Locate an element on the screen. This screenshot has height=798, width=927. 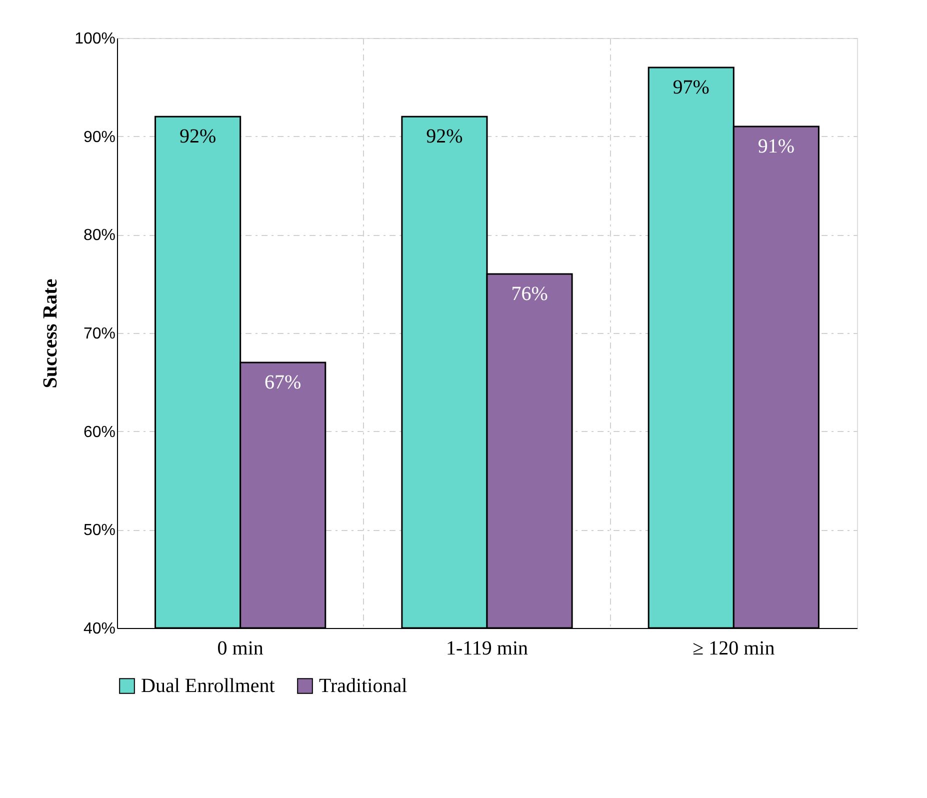
data-label: 97% is located at coordinates (691, 87).